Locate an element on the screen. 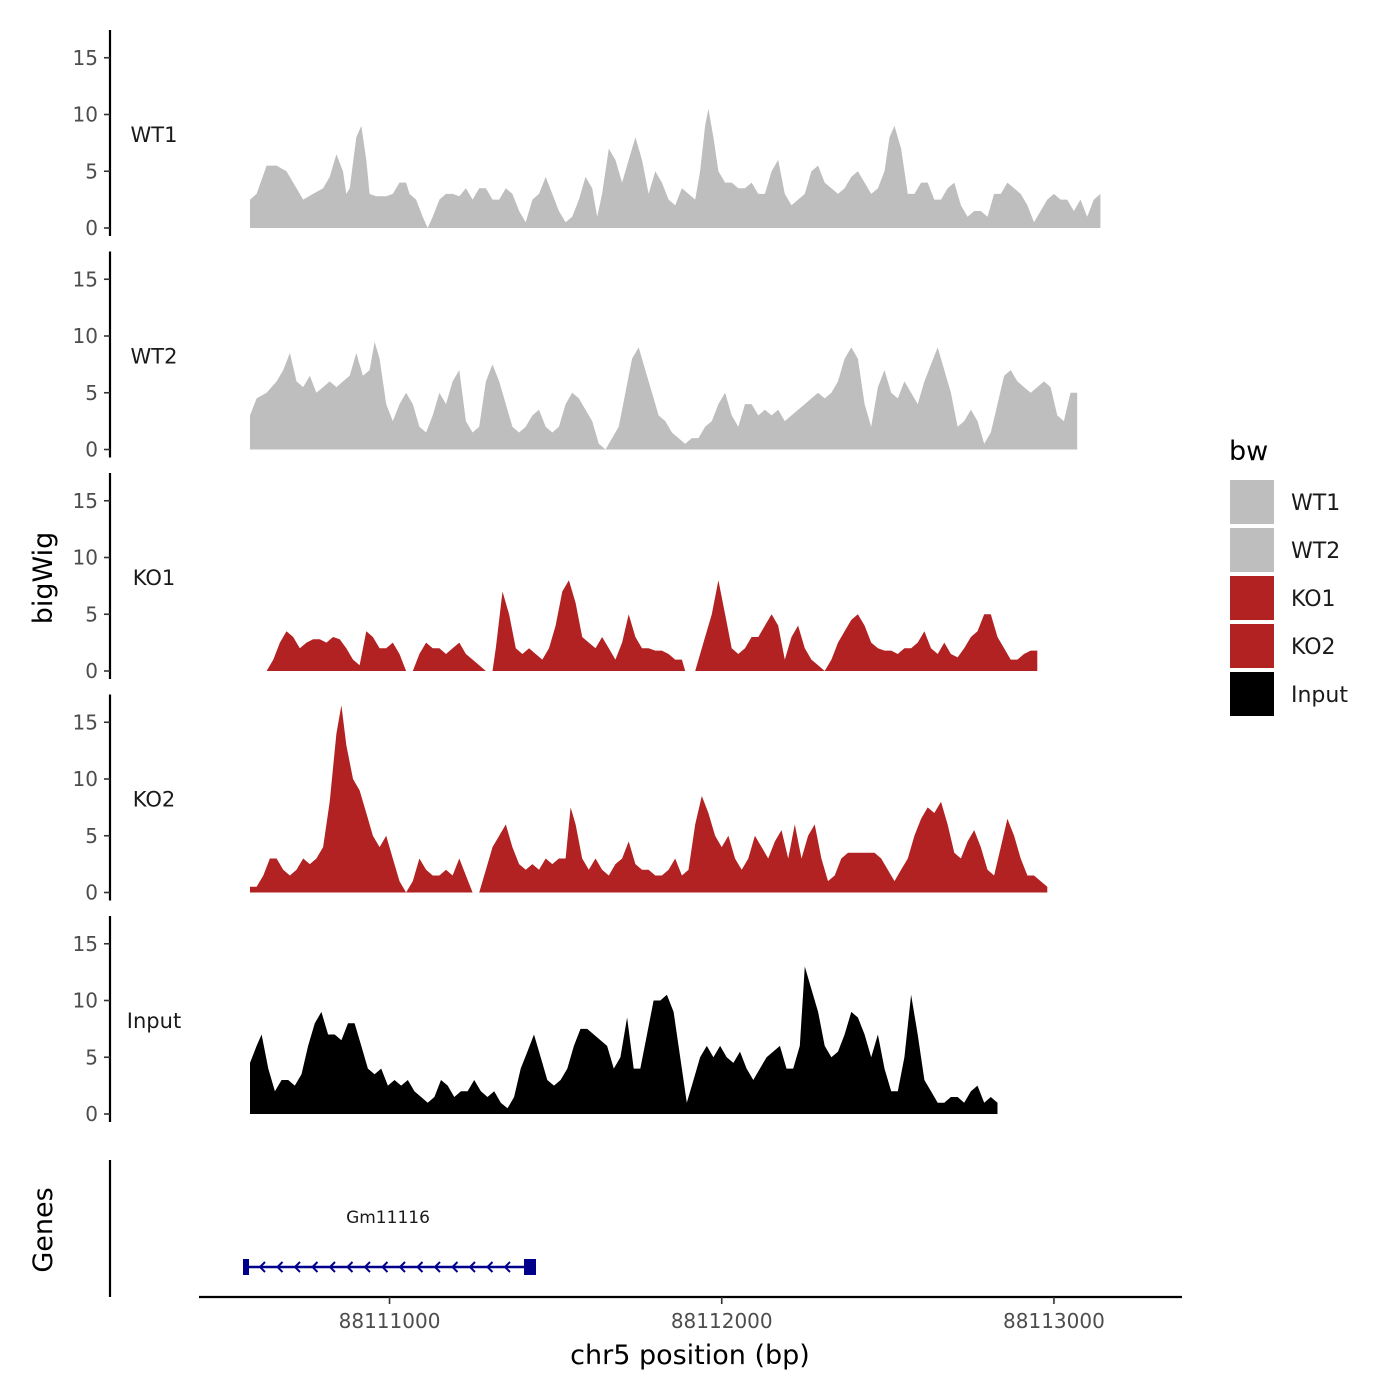 The image size is (1400, 1400). legend-item-ko2: KO2 is located at coordinates (1283, 646).